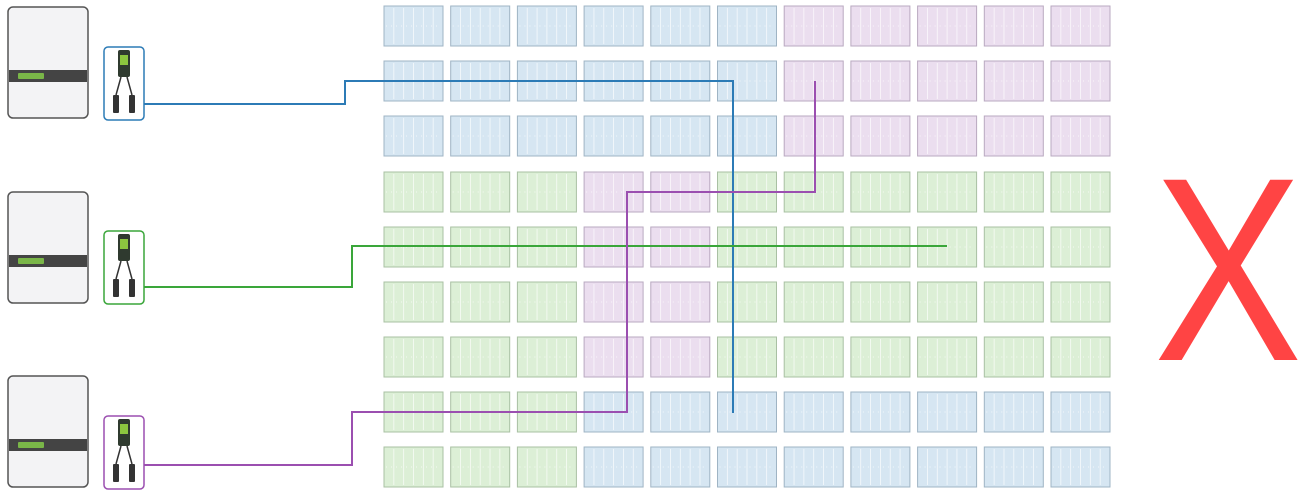  Describe the element at coordinates (545, 266) in the screenshot. I see `string-wire-green` at that location.